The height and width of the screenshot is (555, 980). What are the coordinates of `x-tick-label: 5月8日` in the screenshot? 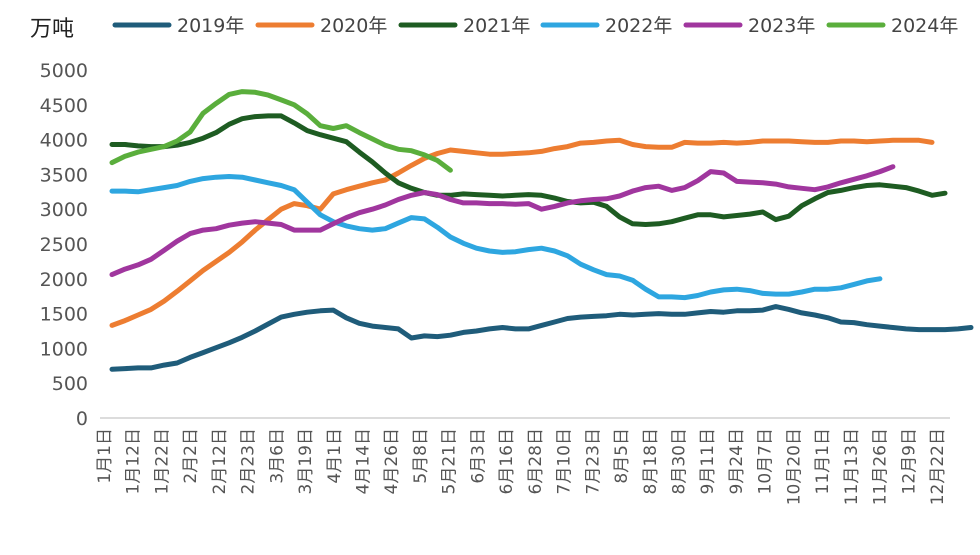 It's located at (421, 456).